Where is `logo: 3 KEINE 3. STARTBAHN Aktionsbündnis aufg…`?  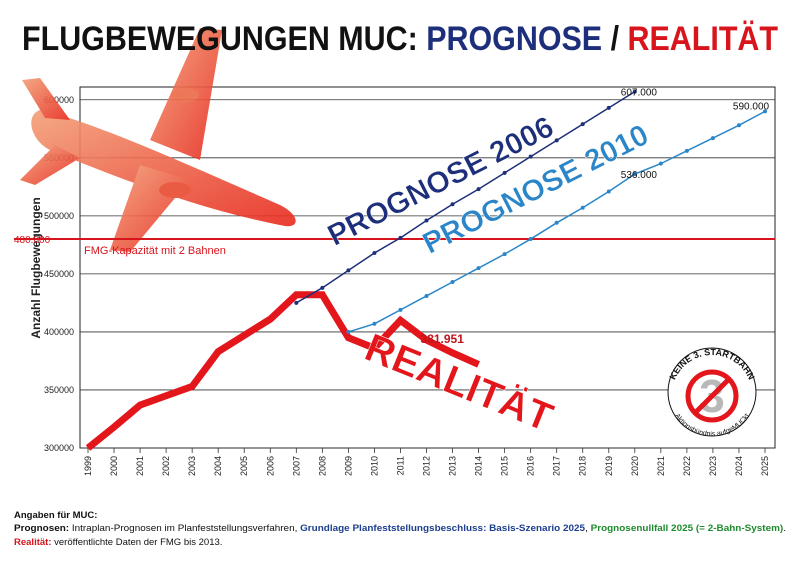
logo: 3 KEINE 3. STARTBAHN Aktionsbündnis aufg… is located at coordinates (711, 392).